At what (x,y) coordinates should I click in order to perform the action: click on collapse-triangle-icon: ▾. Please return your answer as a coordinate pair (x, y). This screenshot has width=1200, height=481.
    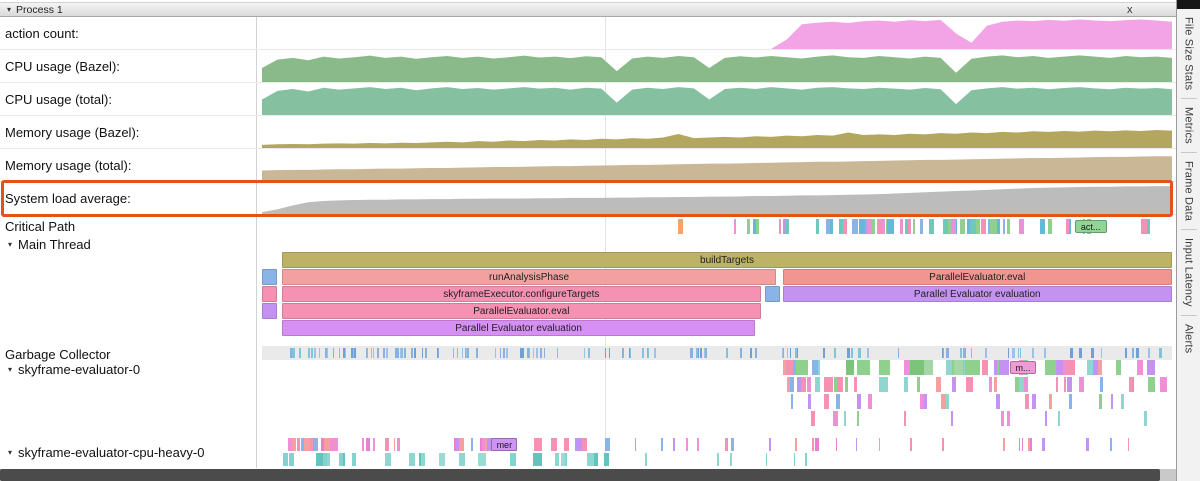
    Looking at the image, I should click on (10, 452).